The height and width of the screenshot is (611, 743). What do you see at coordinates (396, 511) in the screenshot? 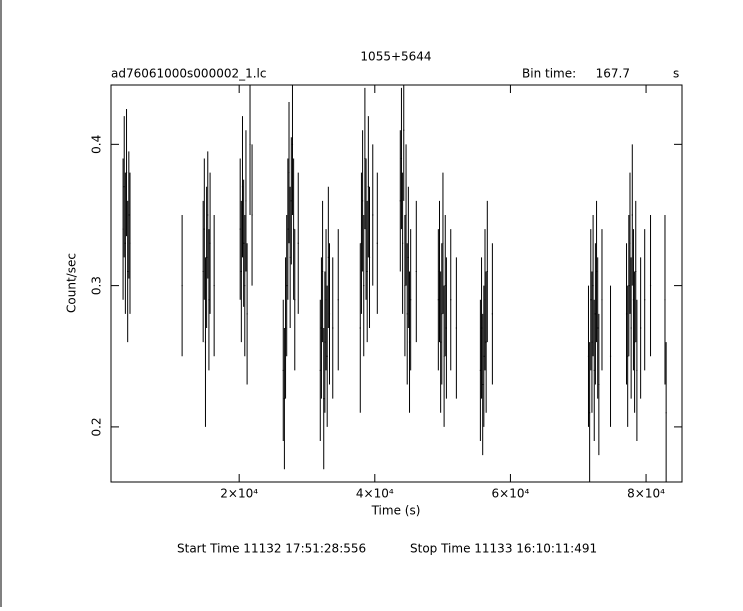
I see `x-axis-label: Time (s)` at bounding box center [396, 511].